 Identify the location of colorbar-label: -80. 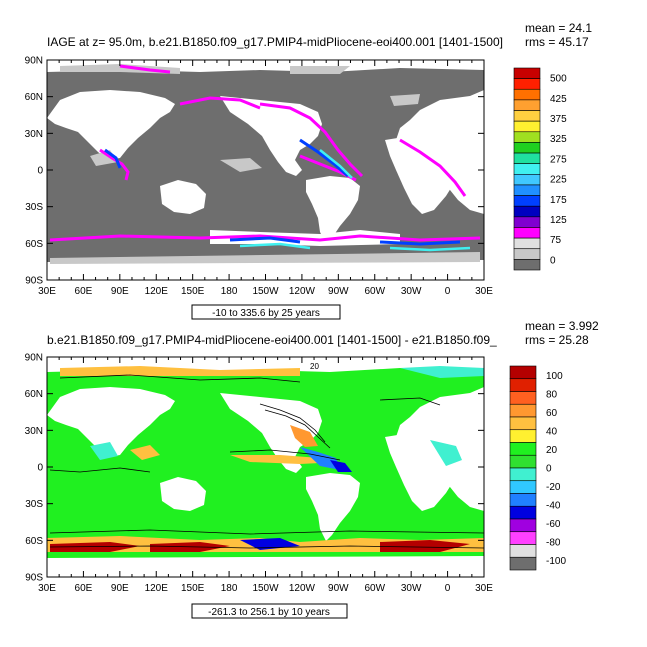
(553, 543).